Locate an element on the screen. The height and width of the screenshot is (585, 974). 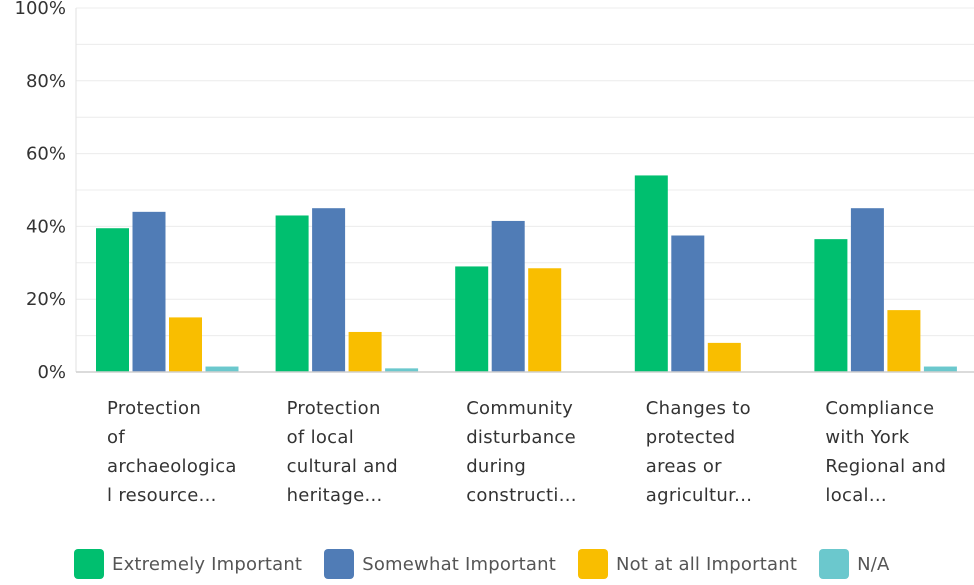
category-label-line: Changes to is located at coordinates (698, 408).